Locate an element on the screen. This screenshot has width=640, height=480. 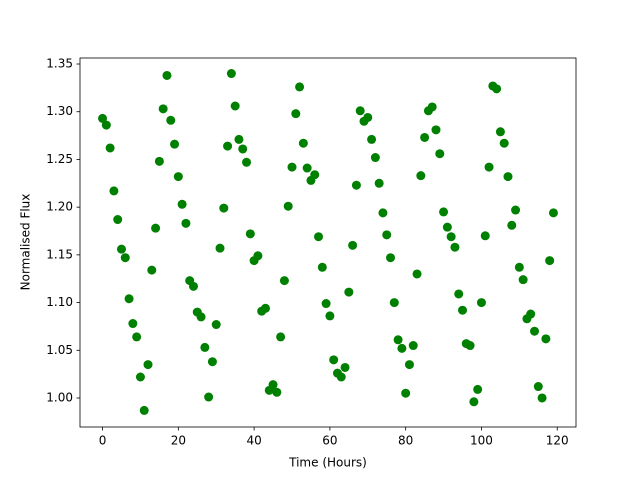
x-tick-label: 20 is located at coordinates (178, 441).